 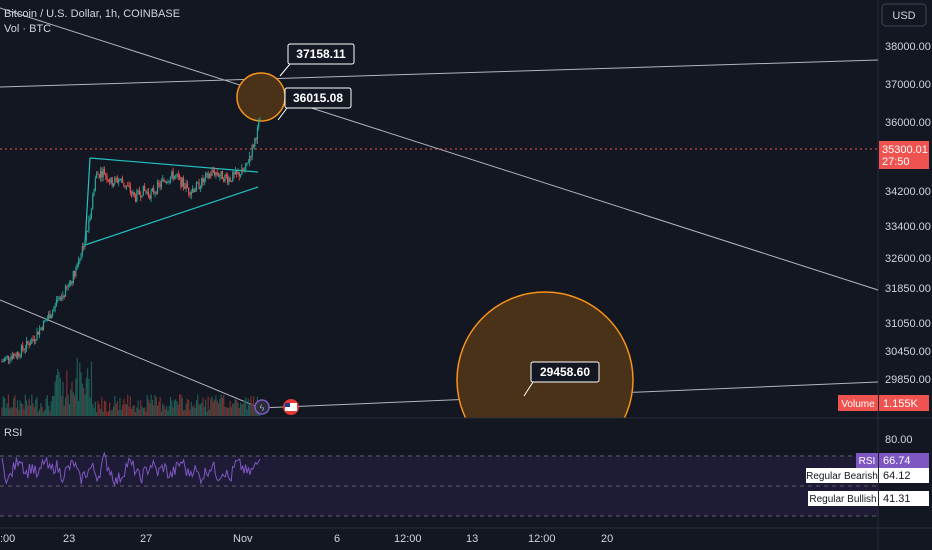 What do you see at coordinates (899, 440) in the screenshot?
I see `rsi-tick: 80.00` at bounding box center [899, 440].